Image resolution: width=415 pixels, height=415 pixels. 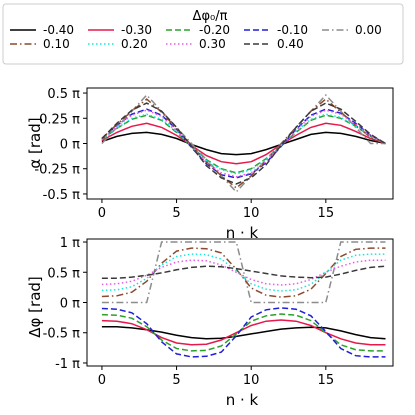 I want to click on legend-label-0: -0.40, so click(x=58, y=30).